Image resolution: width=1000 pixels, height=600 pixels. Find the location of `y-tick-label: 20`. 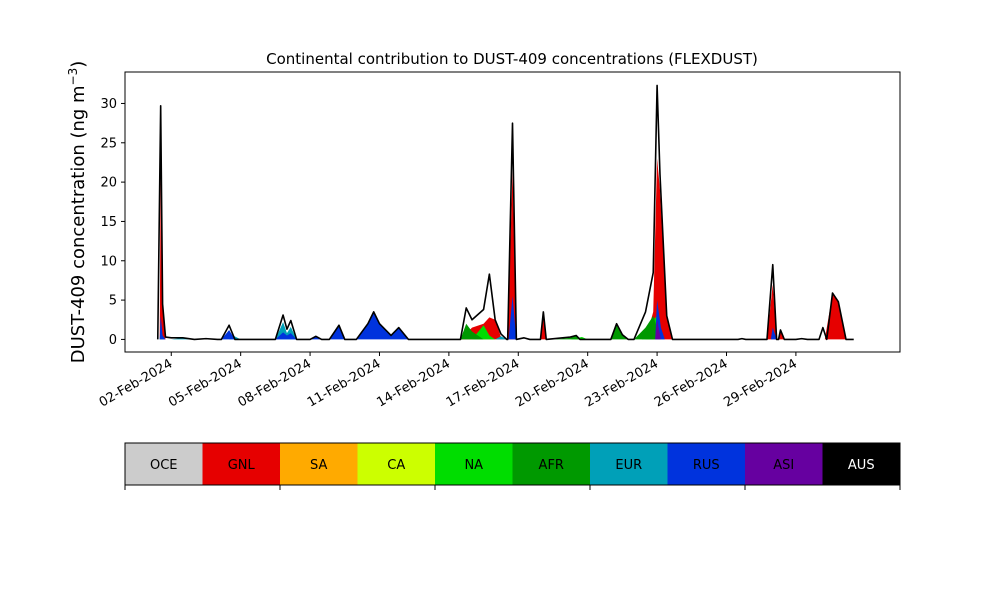

y-tick-label: 20 is located at coordinates (108, 183).